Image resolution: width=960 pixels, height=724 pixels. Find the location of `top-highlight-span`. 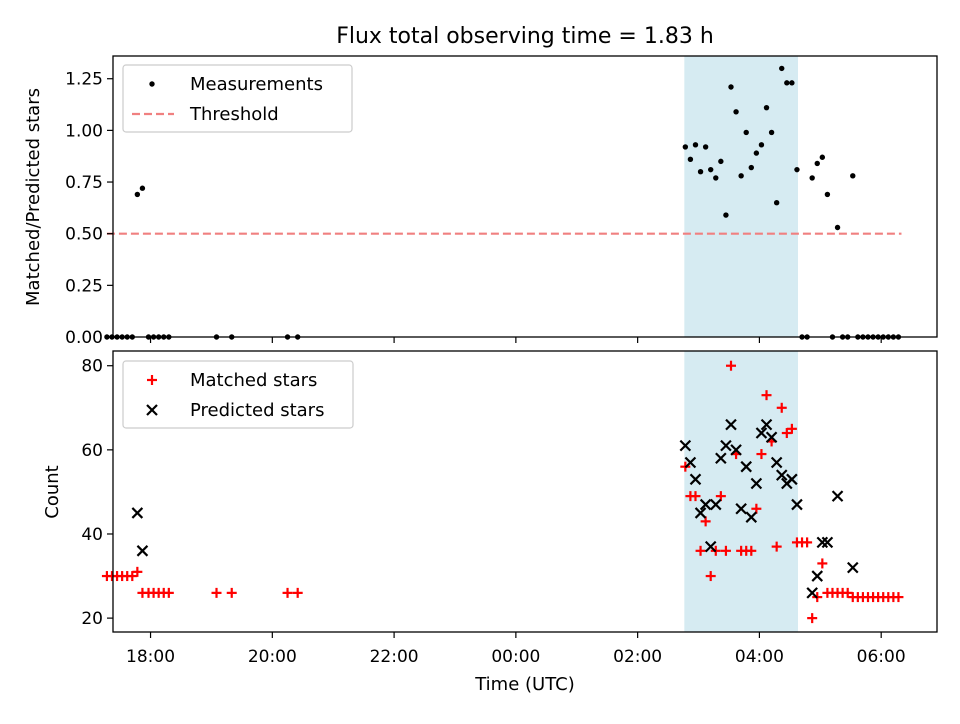

top-highlight-span is located at coordinates (741, 196).